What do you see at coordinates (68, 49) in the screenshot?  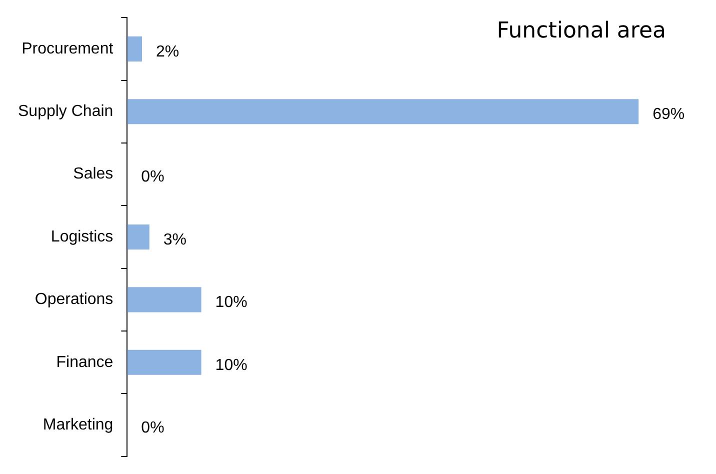 I see `y-tick-label: Procurement` at bounding box center [68, 49].